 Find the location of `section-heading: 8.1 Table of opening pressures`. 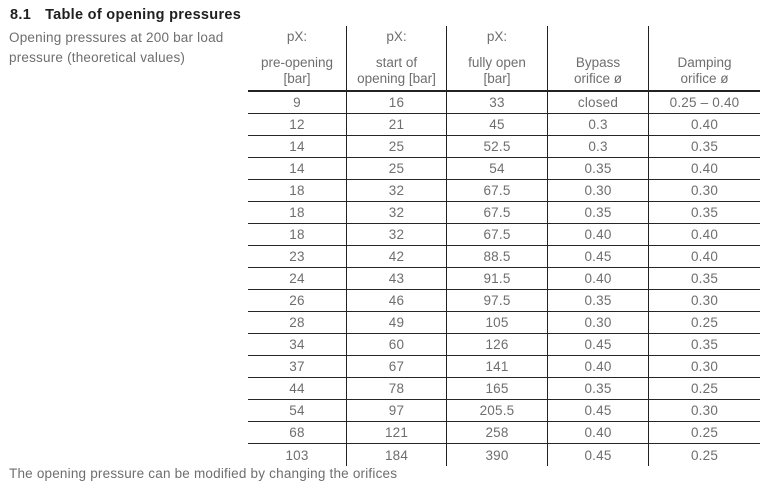

section-heading: 8.1 Table of opening pressures is located at coordinates (125, 15).